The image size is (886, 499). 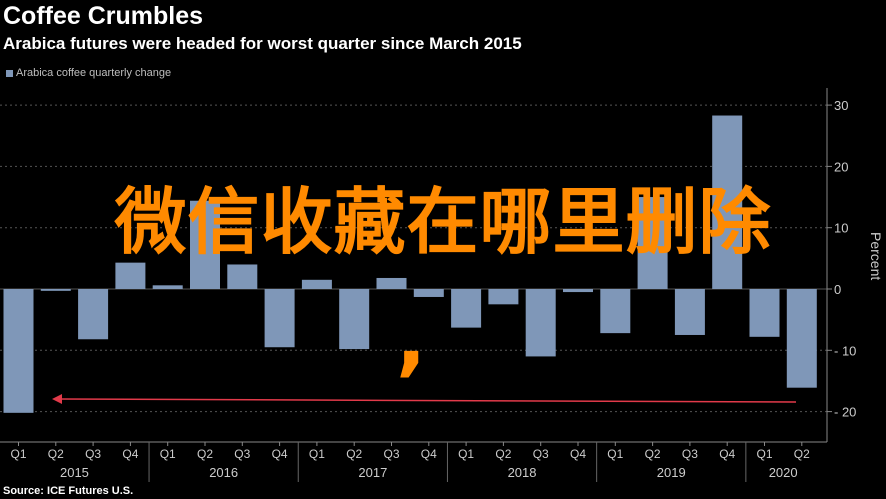 What do you see at coordinates (783, 472) in the screenshot?
I see `year-label: 2020` at bounding box center [783, 472].